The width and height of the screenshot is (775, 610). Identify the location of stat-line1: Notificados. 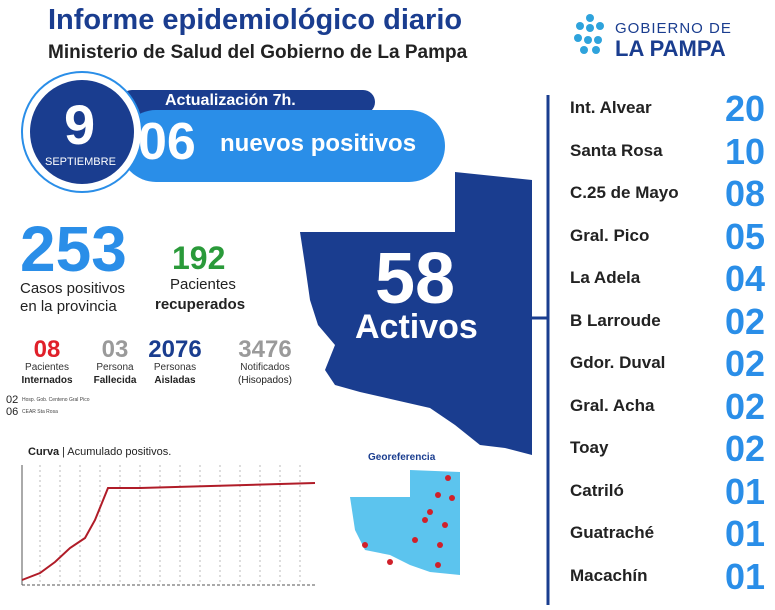
(265, 367).